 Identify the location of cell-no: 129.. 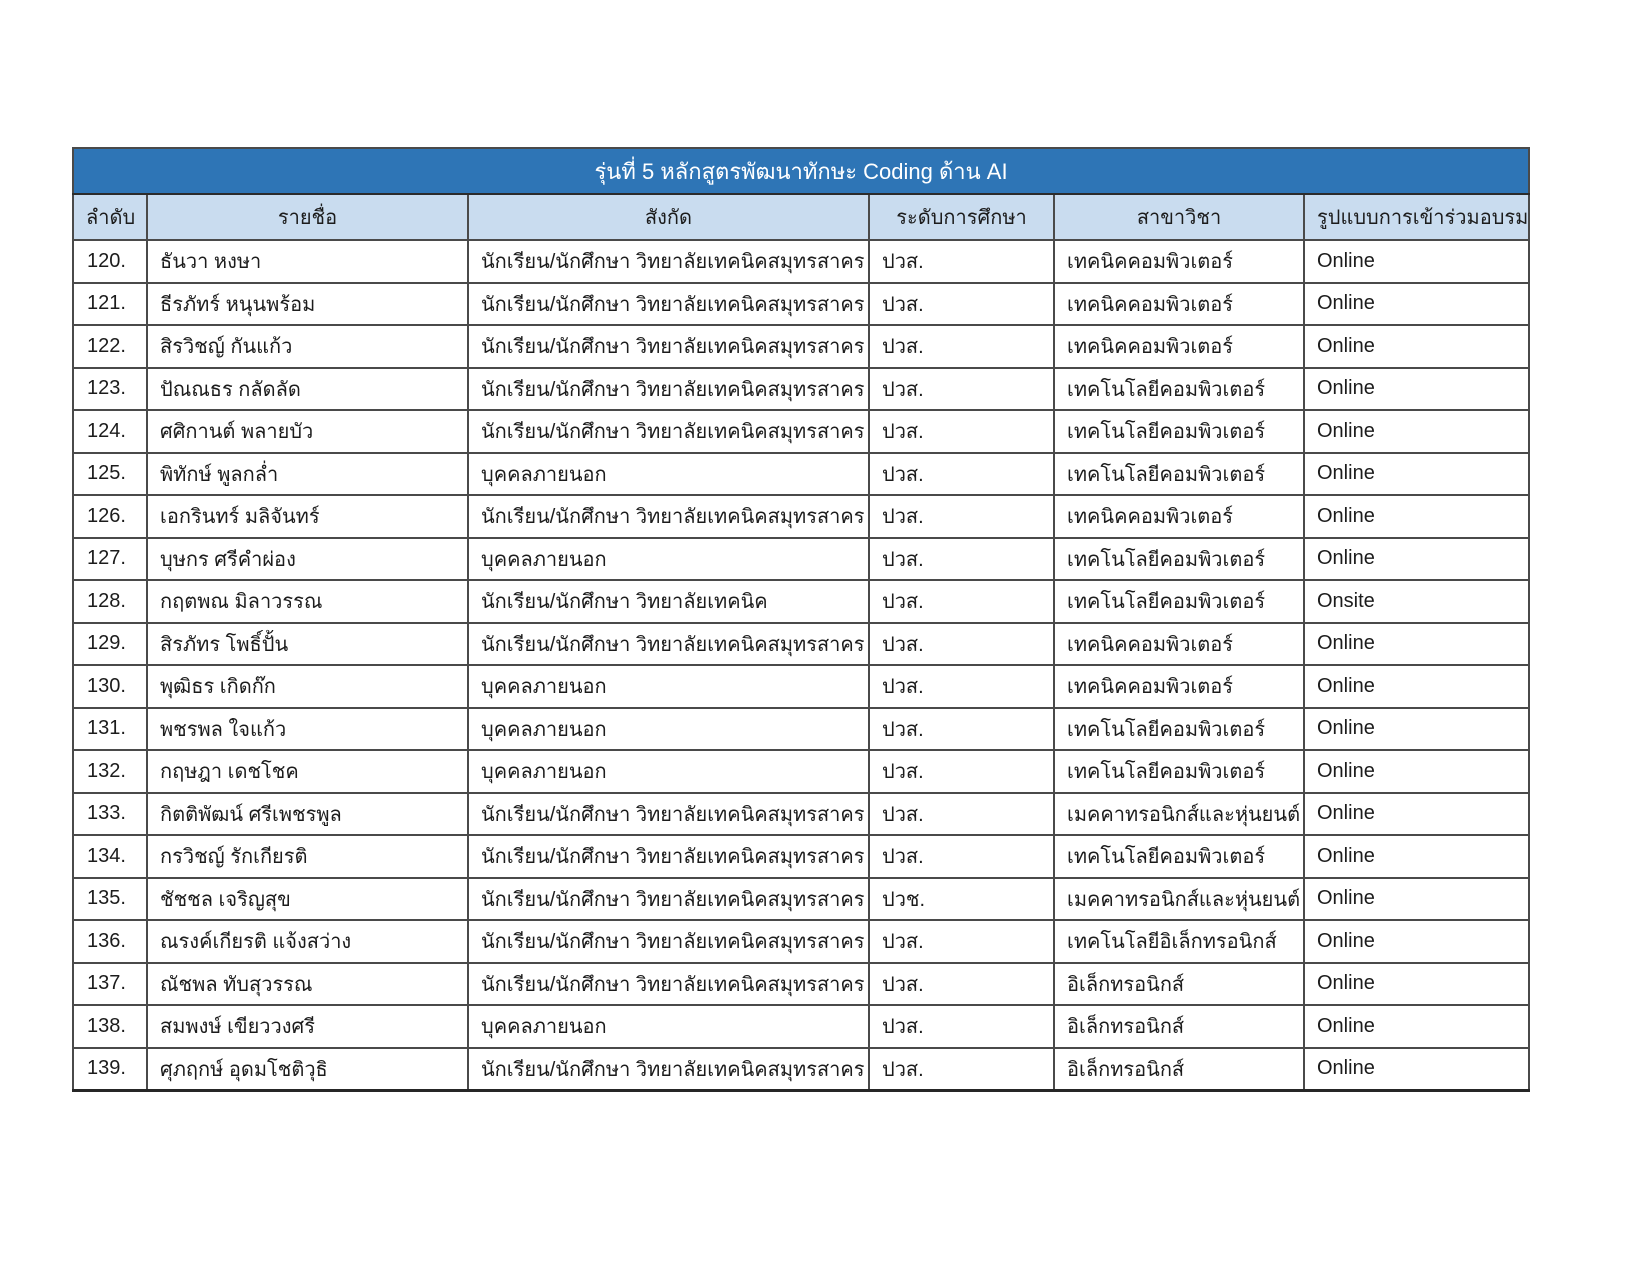
(110, 643).